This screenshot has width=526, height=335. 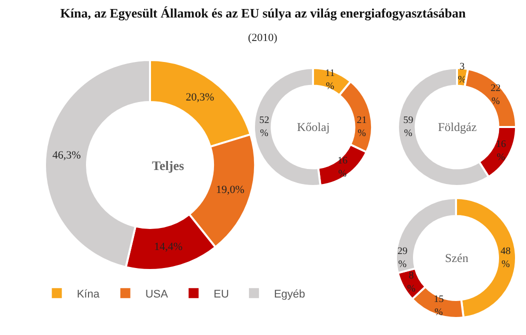 I want to click on text: Teljes, so click(x=168, y=165).